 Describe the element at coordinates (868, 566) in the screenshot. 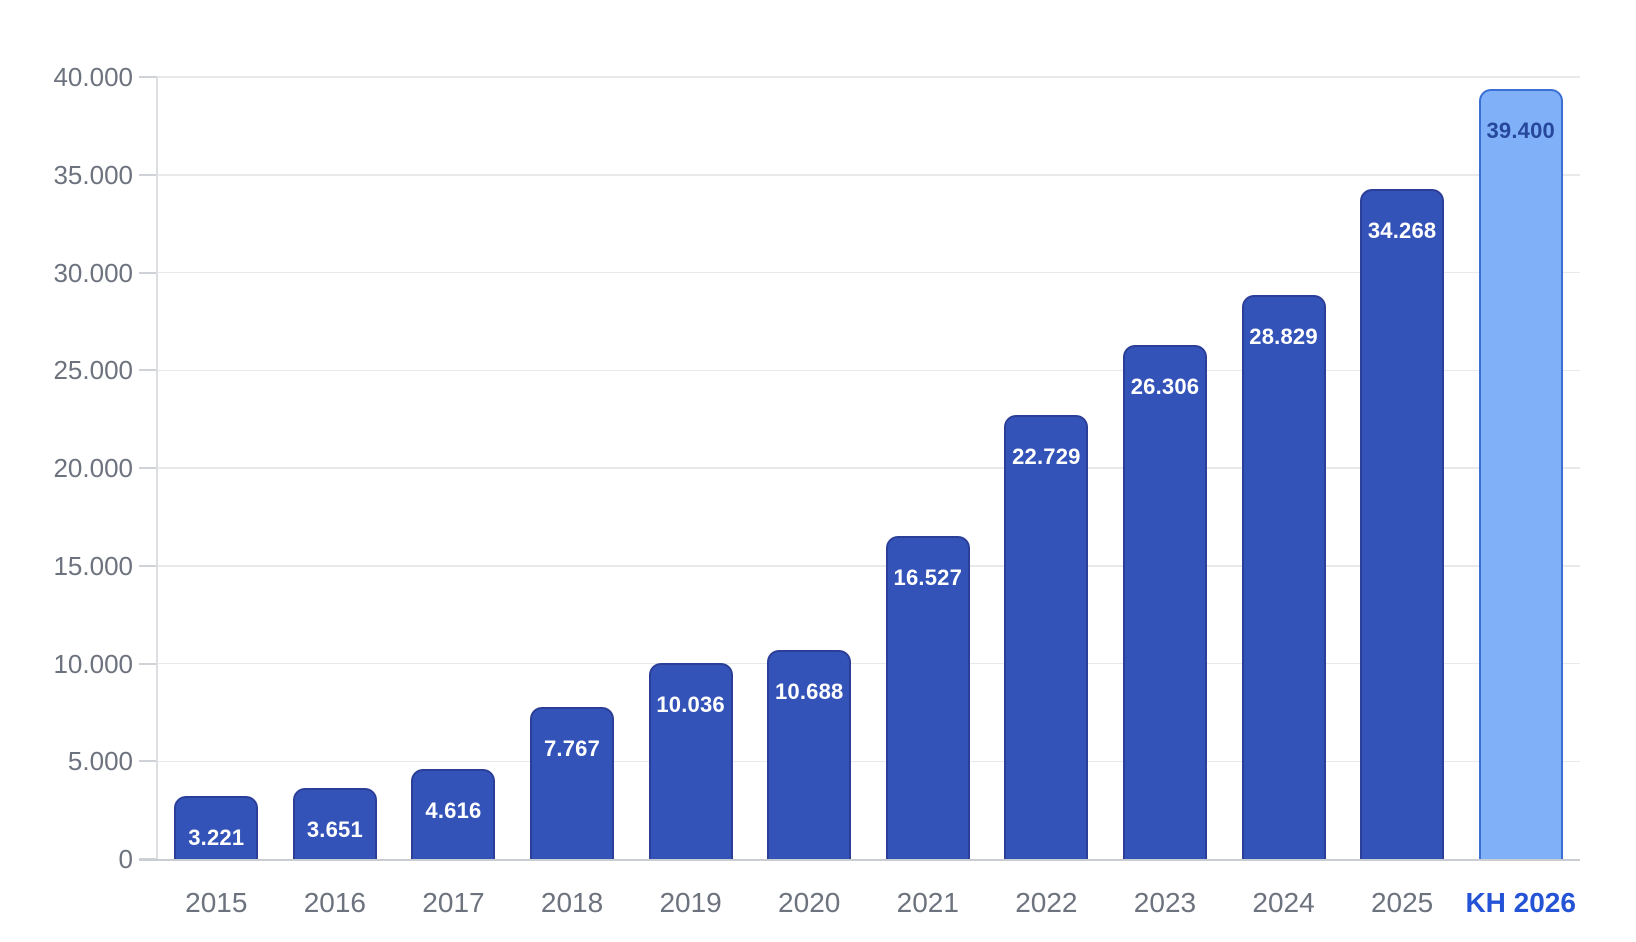

I see `gridline-15.000` at that location.